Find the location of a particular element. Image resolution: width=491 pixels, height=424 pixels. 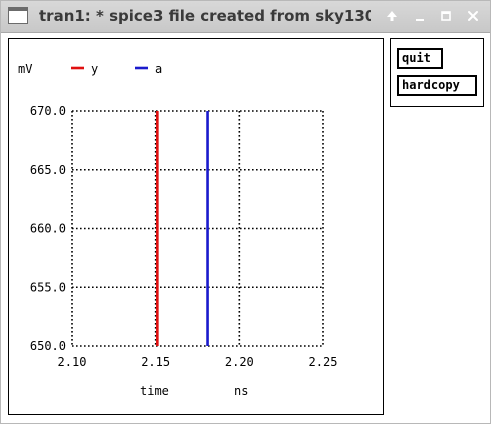

window-controls is located at coordinates (432, 16).